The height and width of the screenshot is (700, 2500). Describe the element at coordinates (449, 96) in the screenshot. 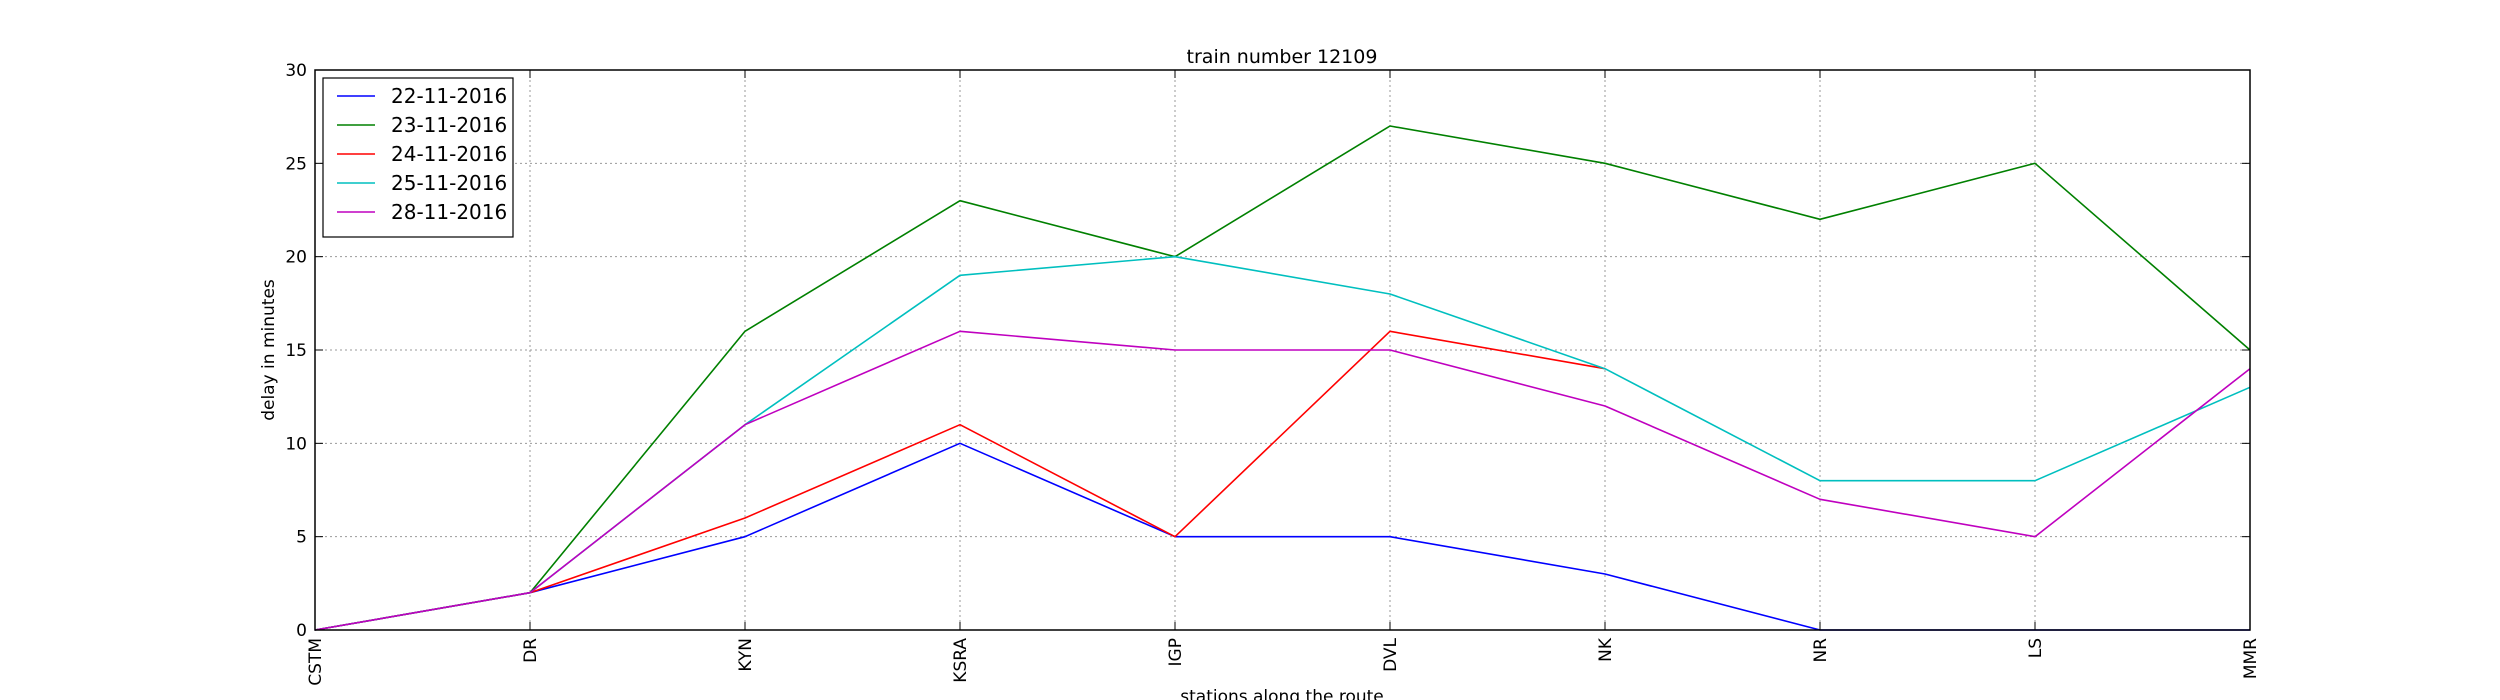

I see `legend-label: 22-11-2016` at that location.